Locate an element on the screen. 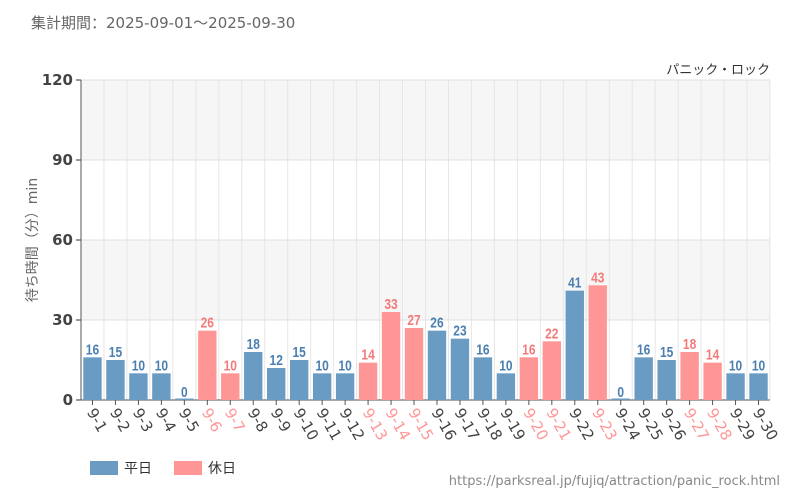 Image resolution: width=800 pixels, height=500 pixels. data-label: 43 is located at coordinates (598, 277).